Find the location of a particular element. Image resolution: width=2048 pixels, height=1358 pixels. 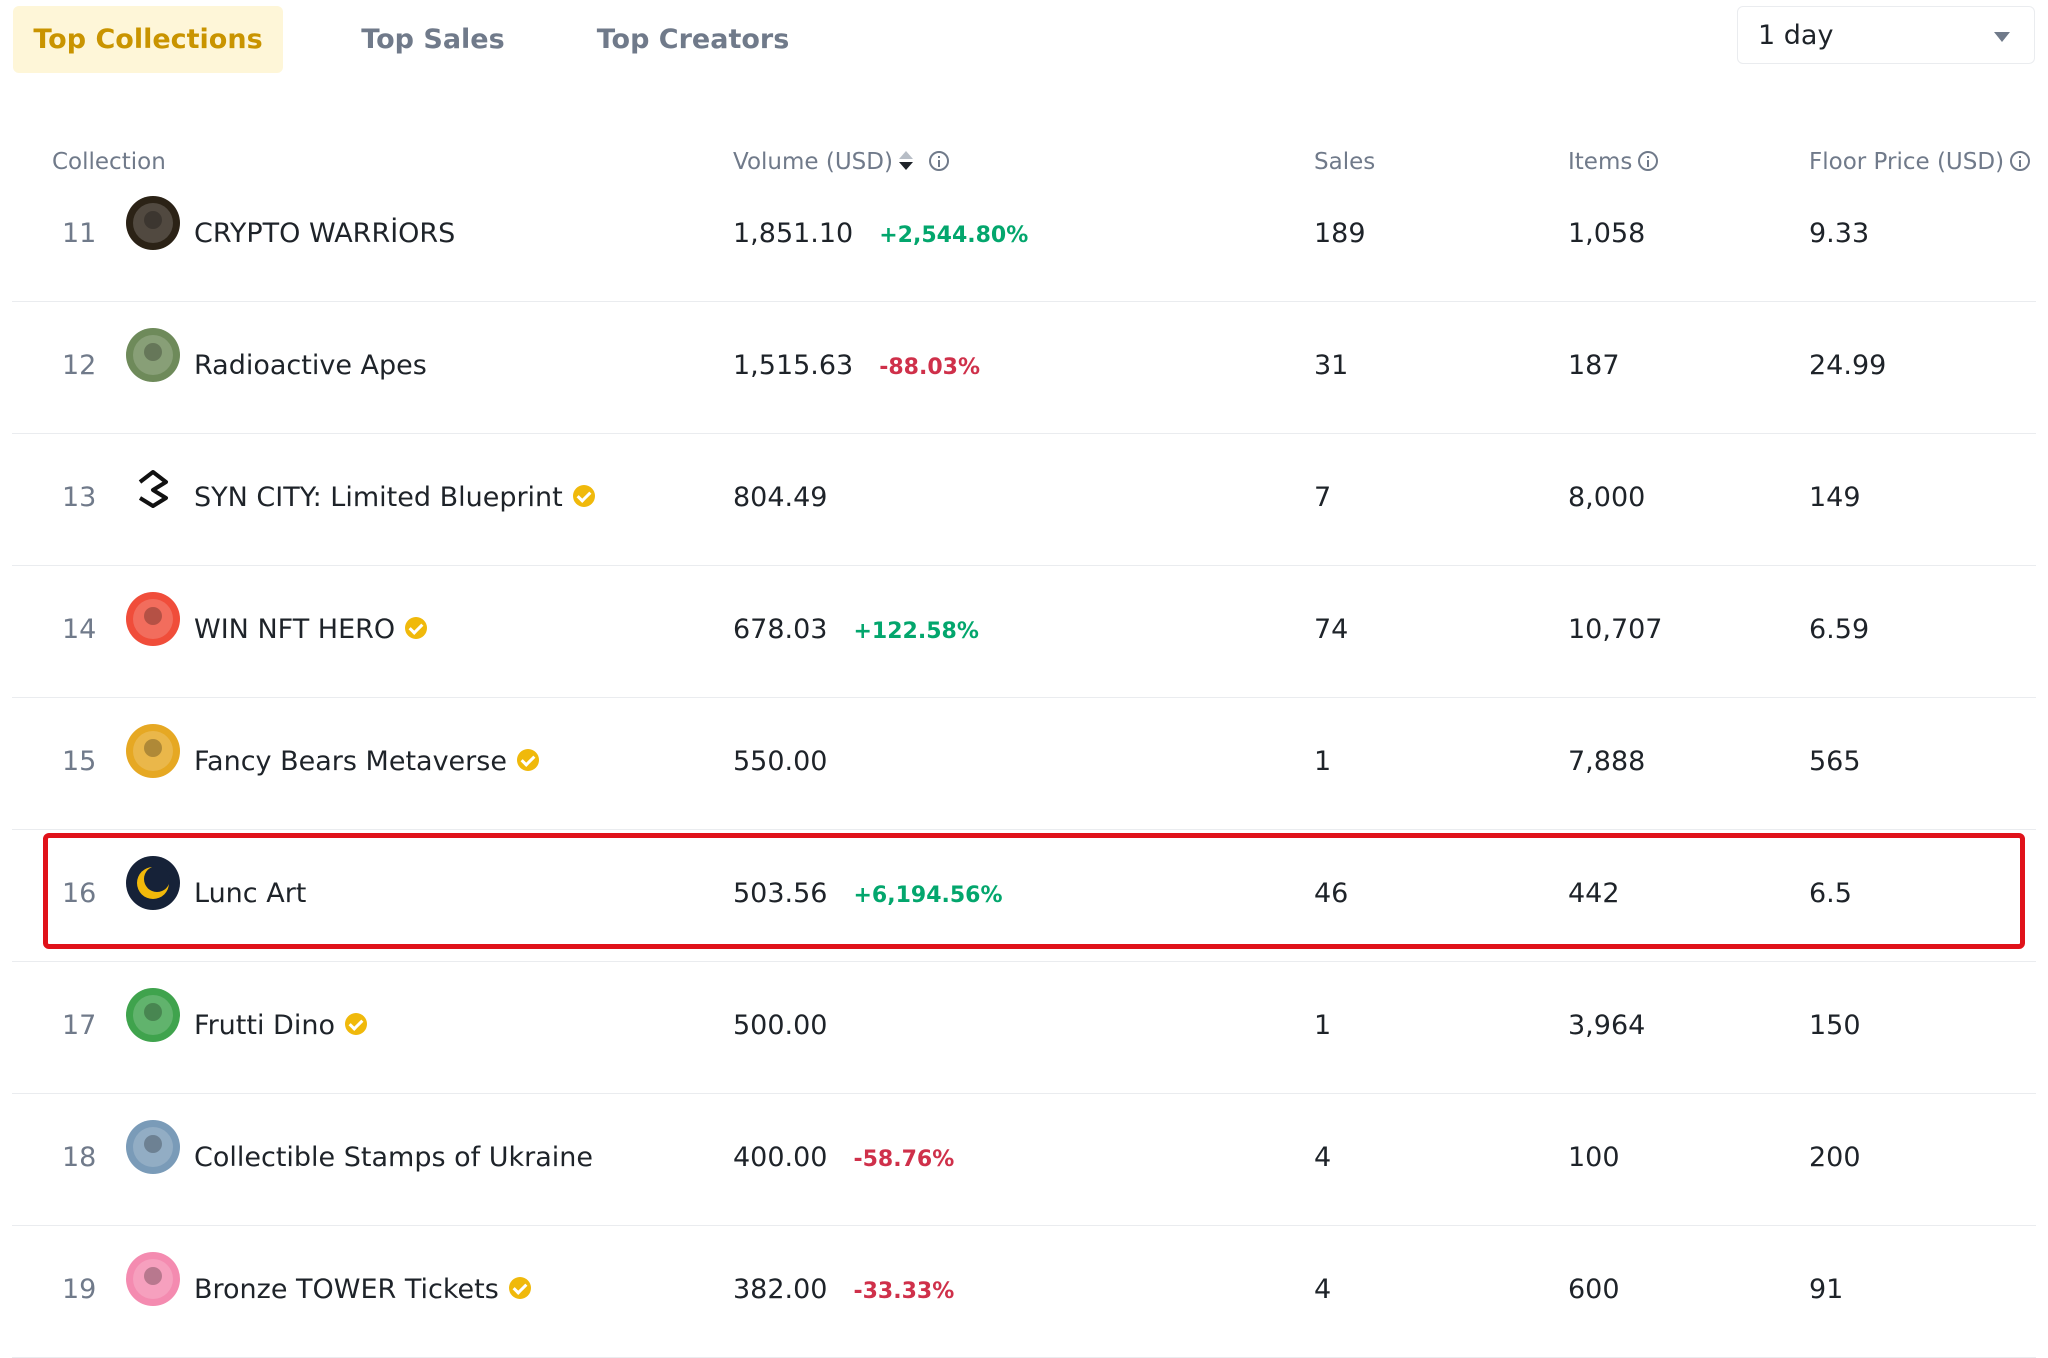

collection-name: SYN CITY: Limited Blueprint is located at coordinates (394, 497).